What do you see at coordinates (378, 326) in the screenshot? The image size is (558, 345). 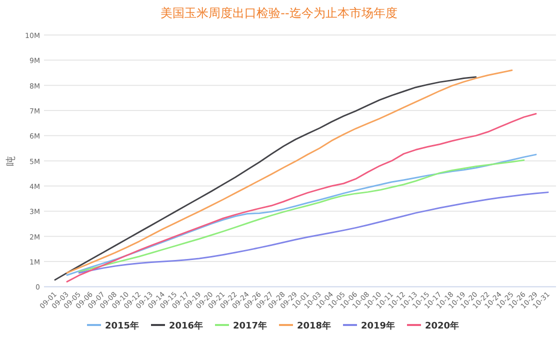 I see `legend-label: 2019年` at bounding box center [378, 326].